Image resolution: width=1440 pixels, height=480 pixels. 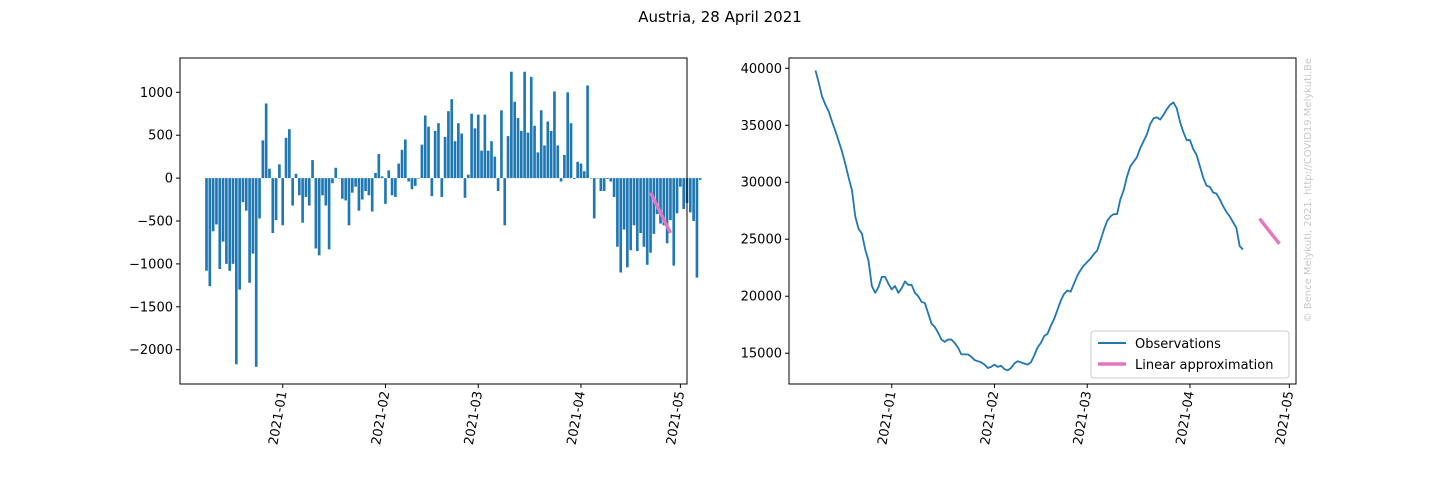 I want to click on y-tick-label: 20000, so click(x=761, y=297).